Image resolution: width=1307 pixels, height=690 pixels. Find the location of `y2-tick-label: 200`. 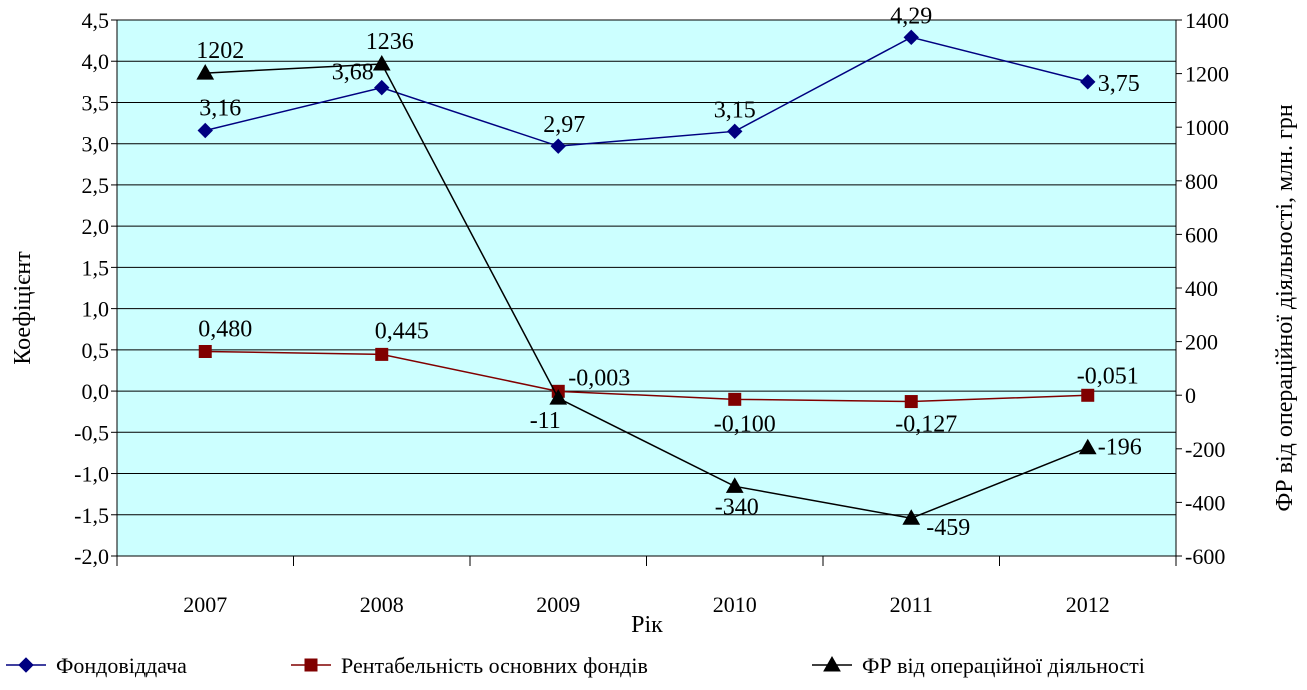

y2-tick-label: 200 is located at coordinates (1201, 342).